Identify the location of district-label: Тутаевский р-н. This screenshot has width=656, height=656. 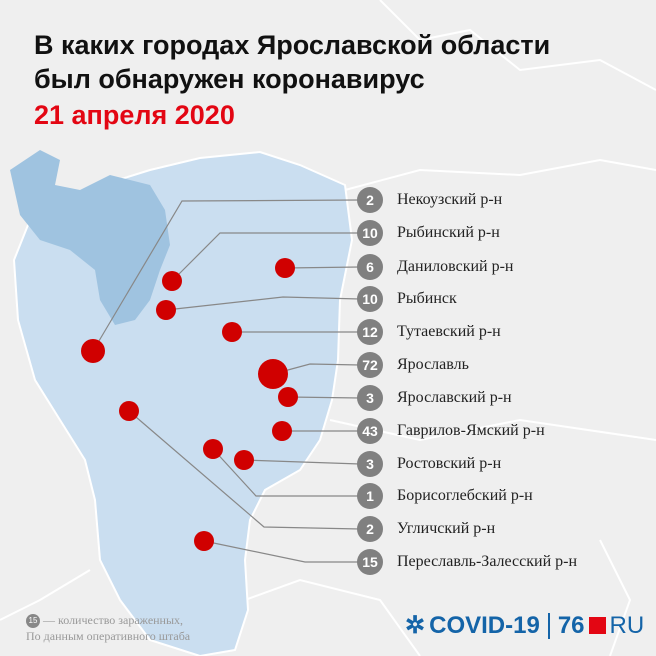
(449, 331).